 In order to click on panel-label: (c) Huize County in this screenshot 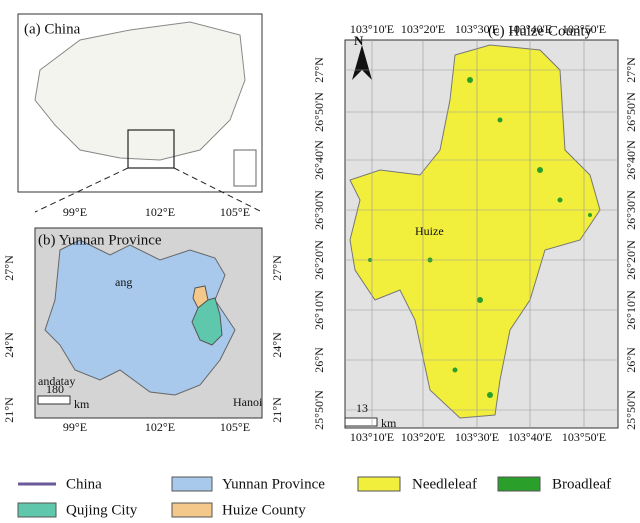, I will do `click(540, 31)`.